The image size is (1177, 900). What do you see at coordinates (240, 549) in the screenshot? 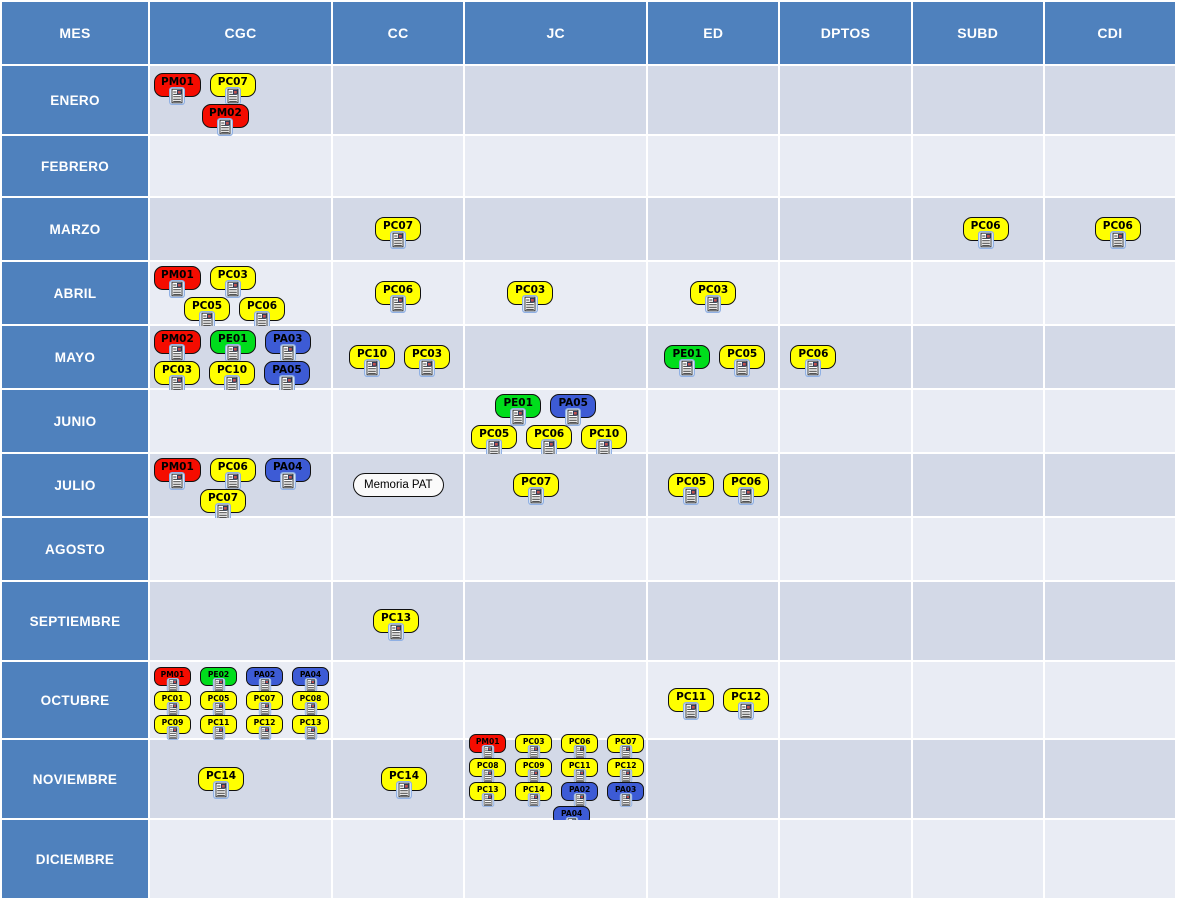
I see `cell-agosto-cgc` at bounding box center [240, 549].